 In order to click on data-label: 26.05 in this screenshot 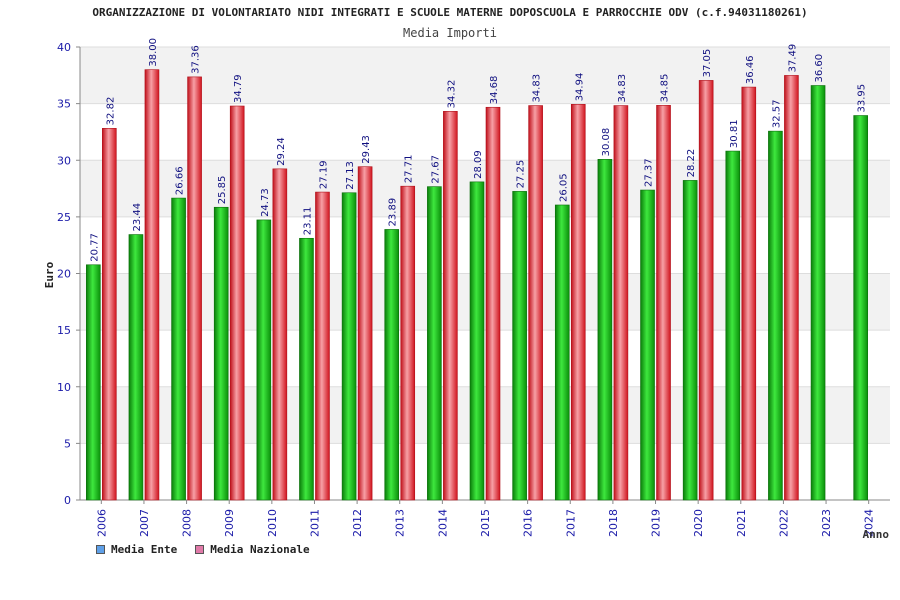, I will do `click(563, 187)`.